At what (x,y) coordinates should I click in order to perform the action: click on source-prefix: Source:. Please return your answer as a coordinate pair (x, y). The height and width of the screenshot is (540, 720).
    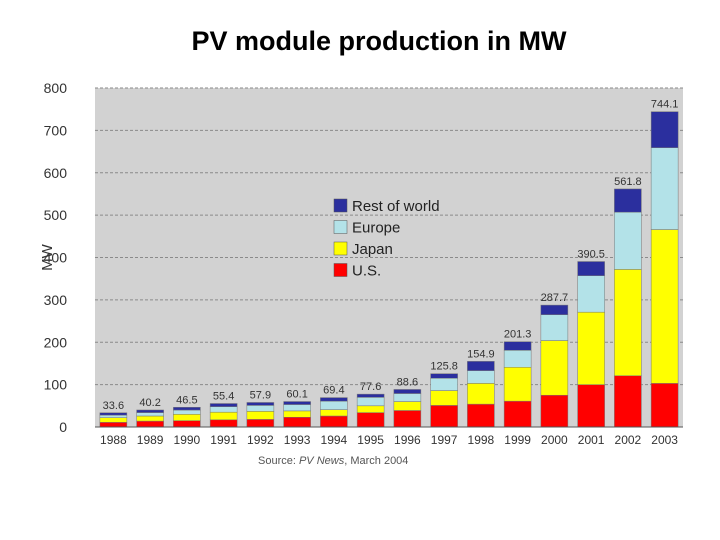
    Looking at the image, I should click on (278, 461).